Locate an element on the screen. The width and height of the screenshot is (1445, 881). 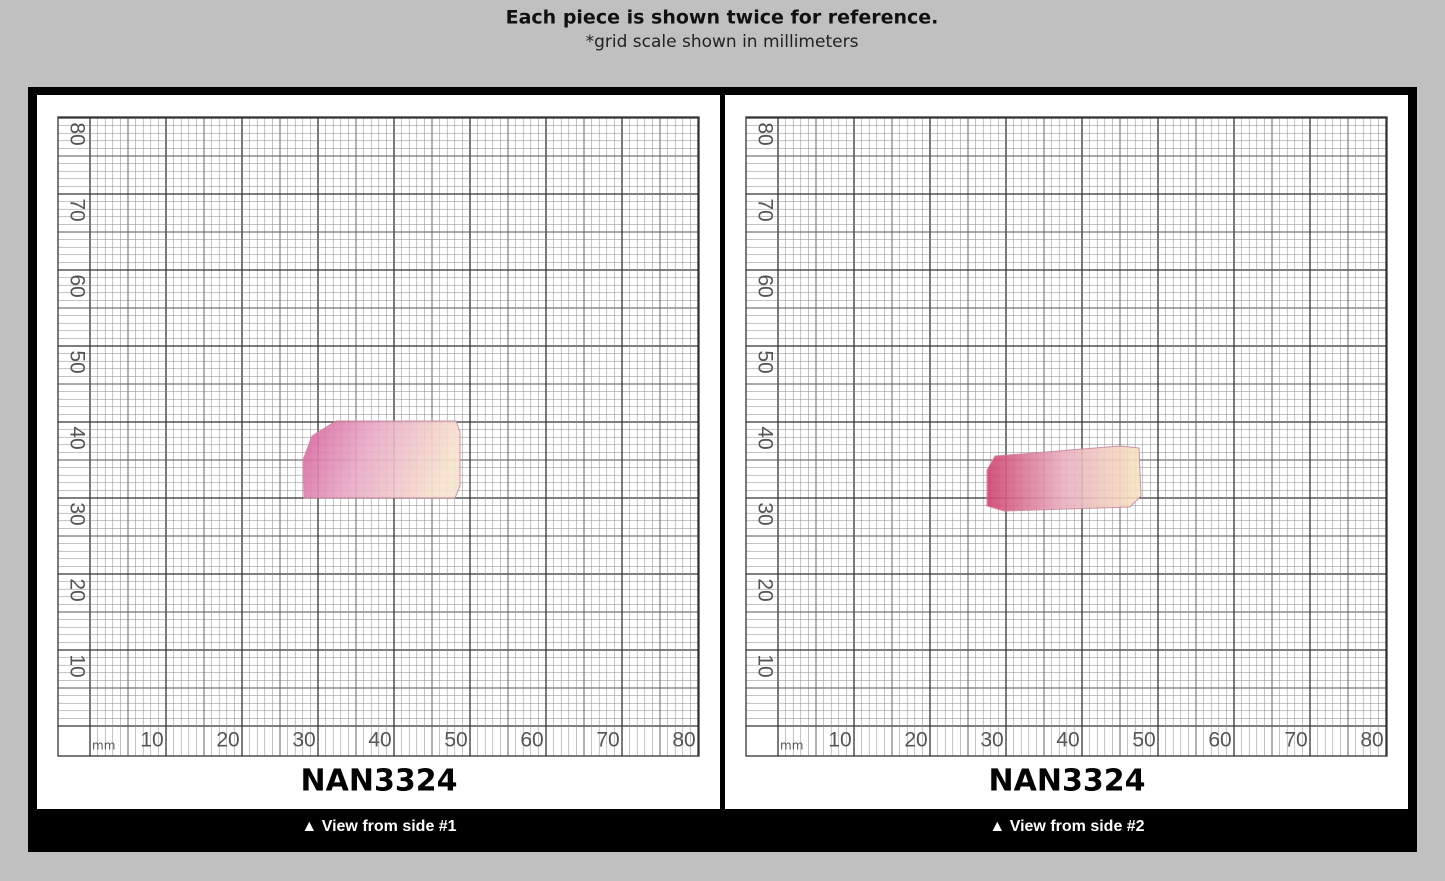
subtitle: *grid scale shown in millimeters is located at coordinates (722, 42).